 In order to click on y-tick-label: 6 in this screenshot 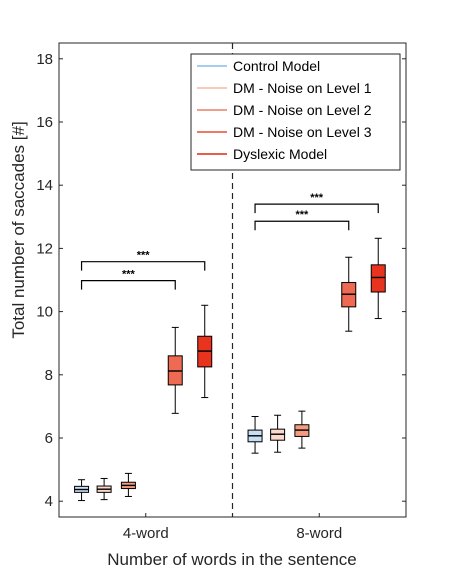, I will do `click(49, 438)`.